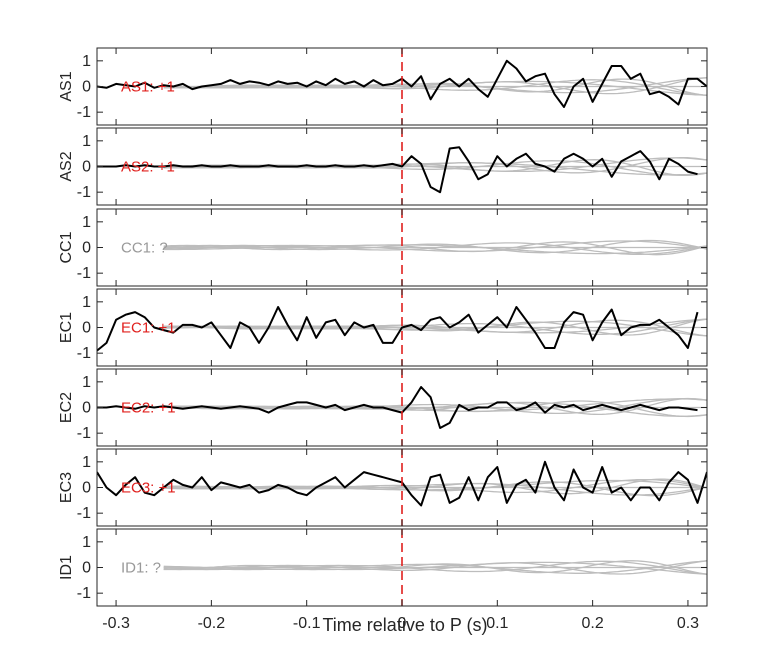 The image size is (782, 657). I want to click on x-tick-label: 0.2, so click(593, 623).